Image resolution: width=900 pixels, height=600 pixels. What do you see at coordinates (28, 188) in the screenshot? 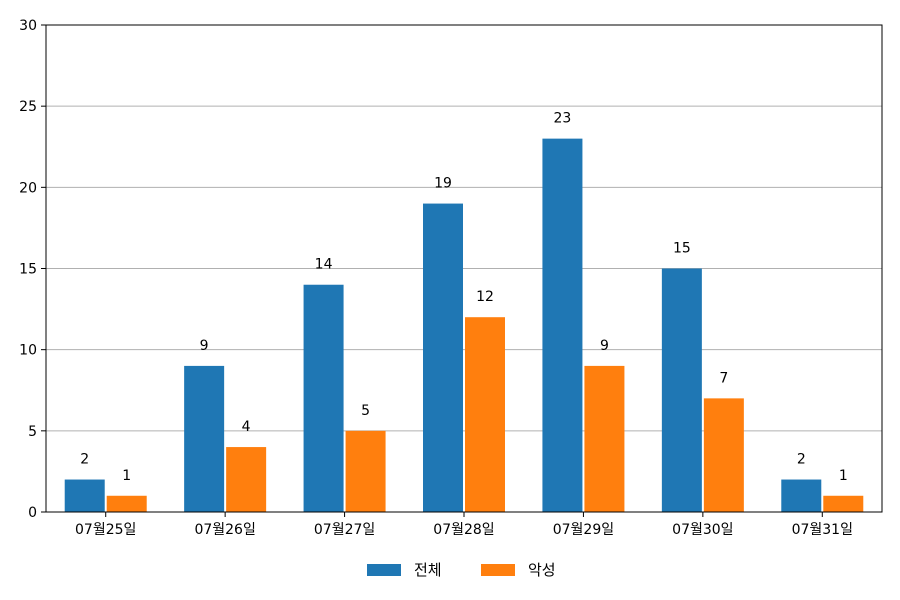
I see `y-tick-label: 20` at bounding box center [28, 188].